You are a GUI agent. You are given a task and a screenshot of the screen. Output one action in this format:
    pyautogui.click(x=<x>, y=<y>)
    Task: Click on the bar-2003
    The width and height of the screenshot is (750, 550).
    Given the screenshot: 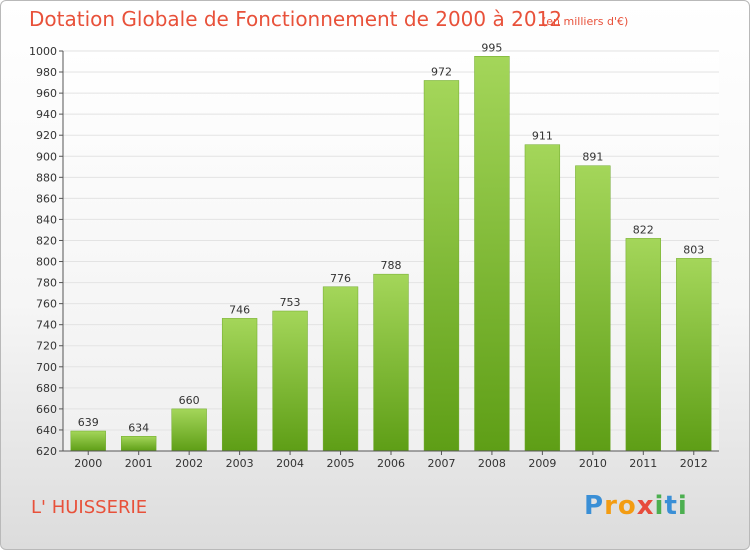 What is the action you would take?
    pyautogui.click(x=239, y=385)
    